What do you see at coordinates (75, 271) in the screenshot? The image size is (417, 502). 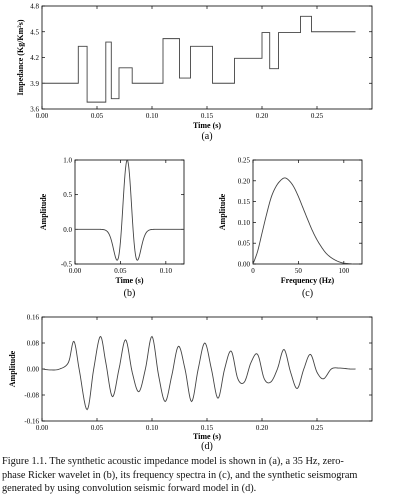 I see `panel-b-x-tick-label: 0.00` at bounding box center [75, 271].